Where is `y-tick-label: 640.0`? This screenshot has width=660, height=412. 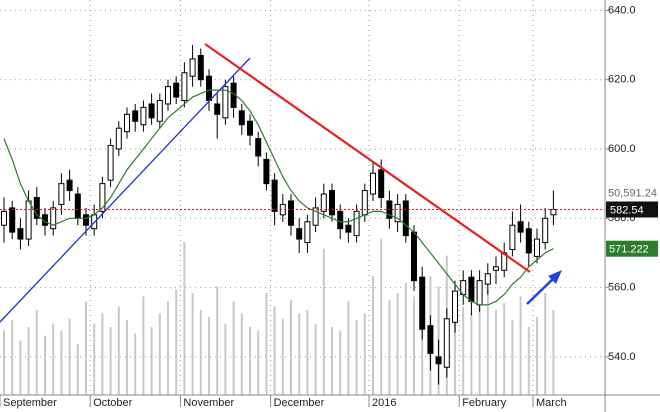
y-tick-label: 640.0 is located at coordinates (622, 10).